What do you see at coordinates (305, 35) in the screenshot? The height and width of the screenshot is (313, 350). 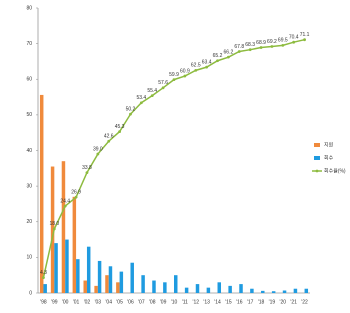 I see `data-label: 71.1` at bounding box center [305, 35].